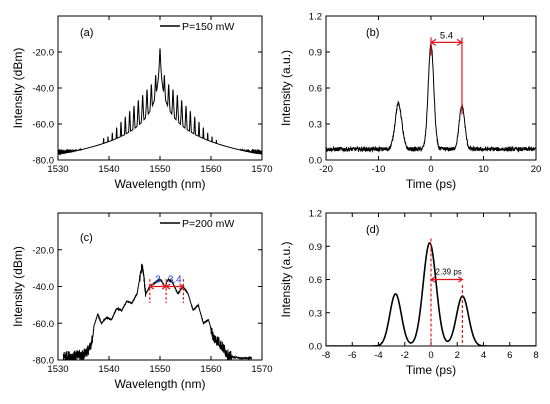 The height and width of the screenshot is (404, 550). I want to click on panel-b-y-tick-label: 0.6, so click(315, 89).